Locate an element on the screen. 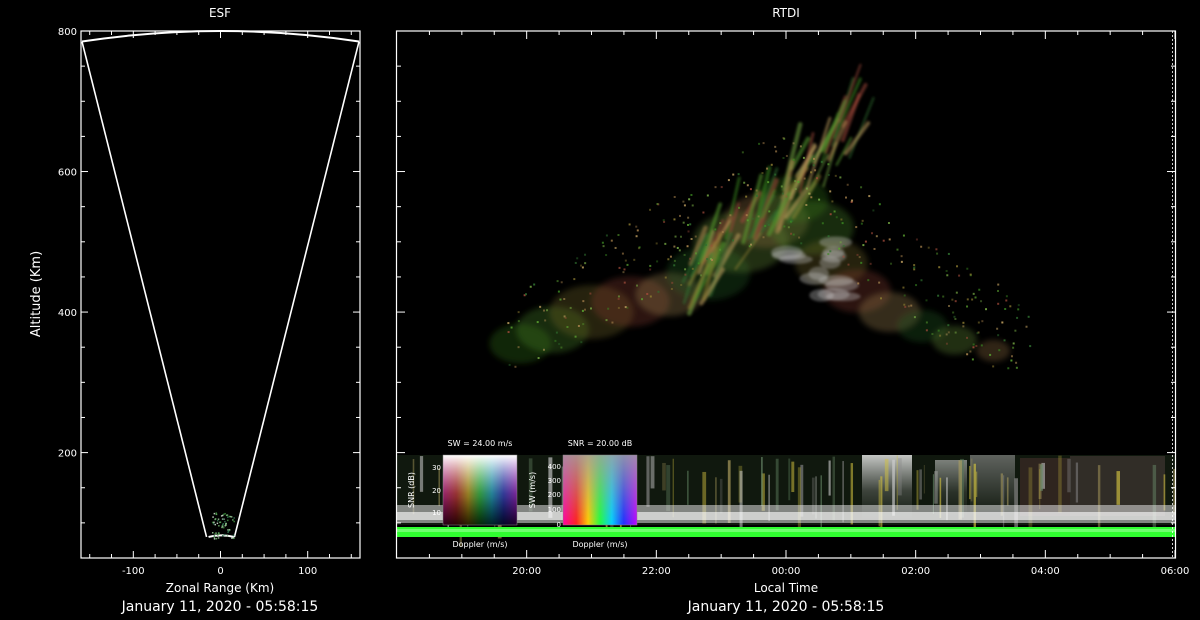 The height and width of the screenshot is (620, 1200). colorbar-snr-tick: 200 is located at coordinates (554, 495).